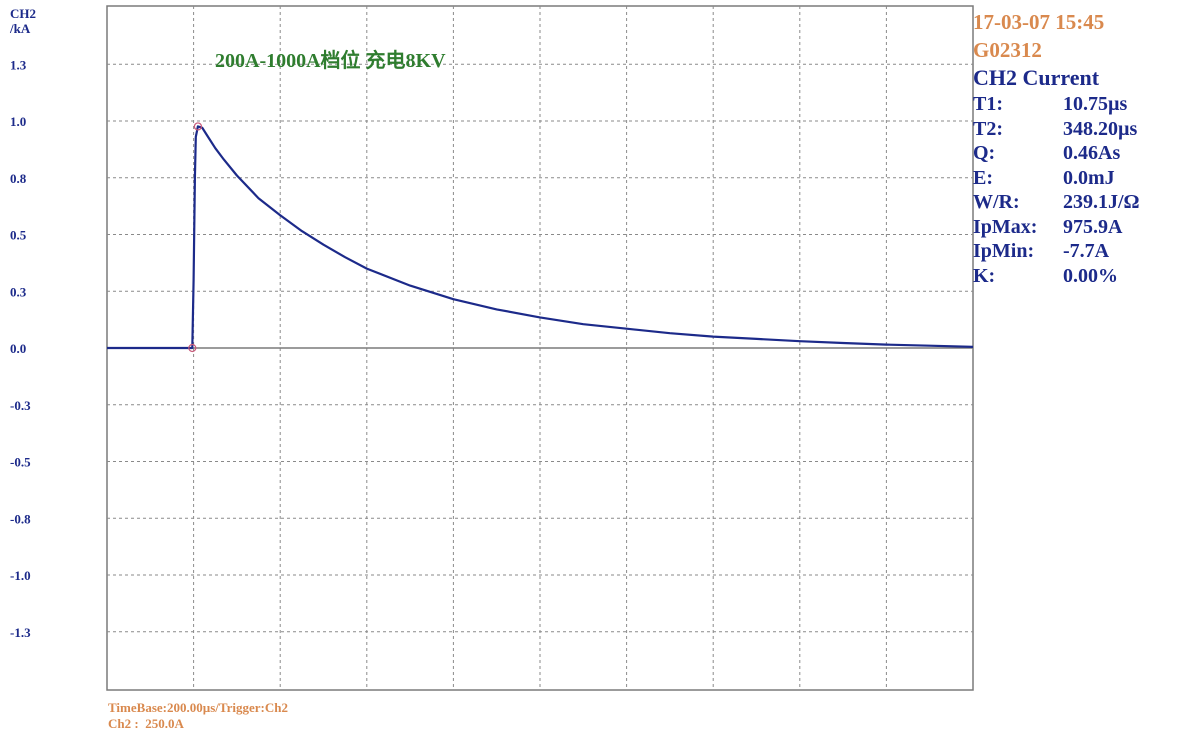 This screenshot has height=742, width=1185. I want to click on y-axis-unit-label: CH2 /kA, so click(23, 21).